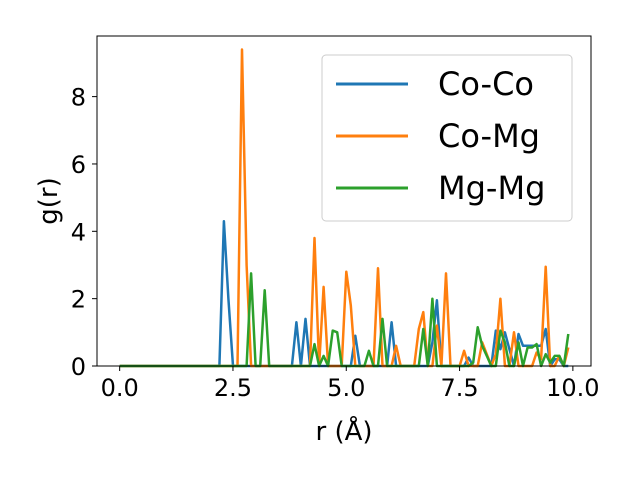 The height and width of the screenshot is (480, 640). What do you see at coordinates (78, 165) in the screenshot?
I see `y-tick-label: 6` at bounding box center [78, 165].